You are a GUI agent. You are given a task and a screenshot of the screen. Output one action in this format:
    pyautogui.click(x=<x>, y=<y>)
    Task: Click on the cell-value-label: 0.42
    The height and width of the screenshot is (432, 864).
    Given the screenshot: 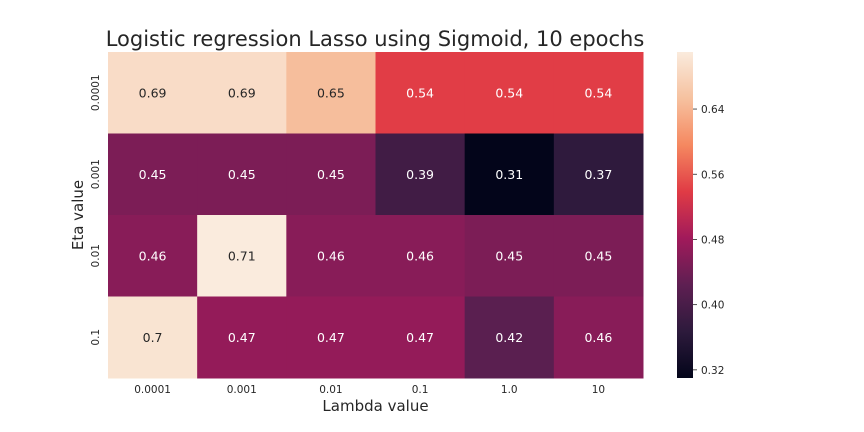 What is the action you would take?
    pyautogui.click(x=509, y=337)
    